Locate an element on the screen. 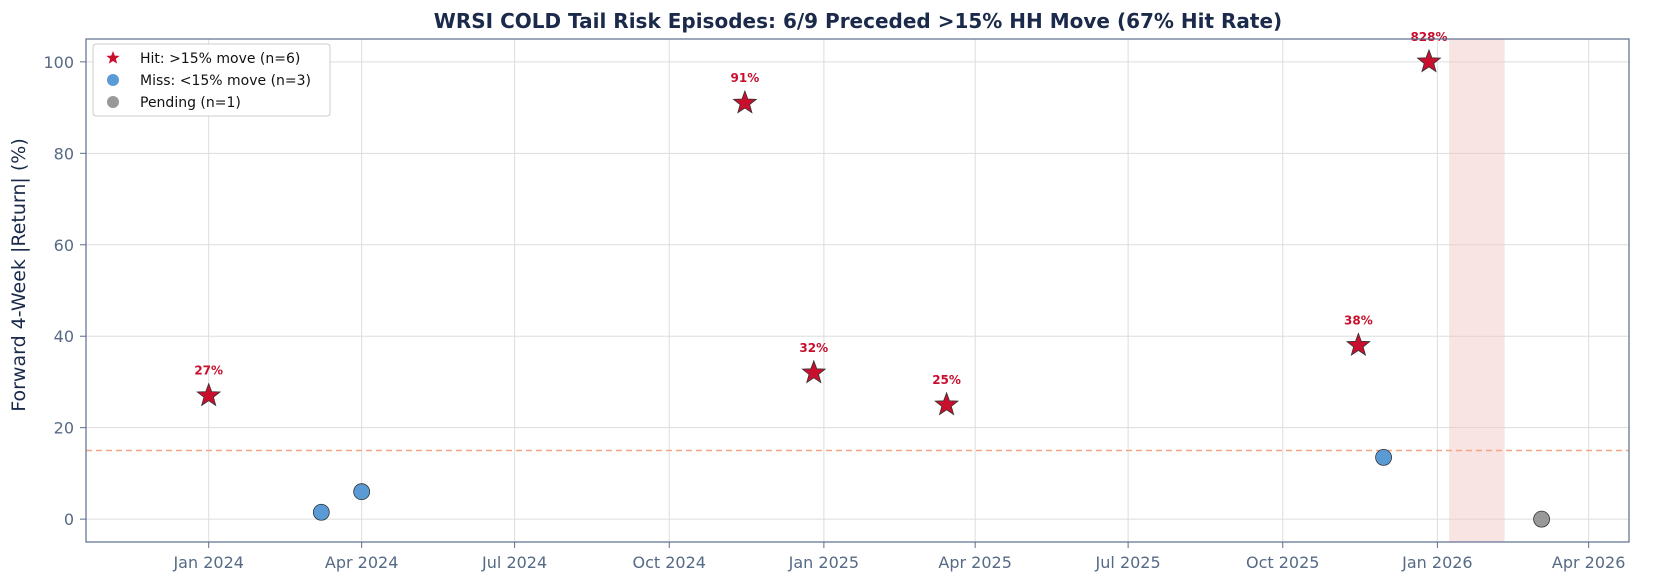 Image resolution: width=1661 pixels, height=584 pixels. shaded-region-layer is located at coordinates (1477, 290).